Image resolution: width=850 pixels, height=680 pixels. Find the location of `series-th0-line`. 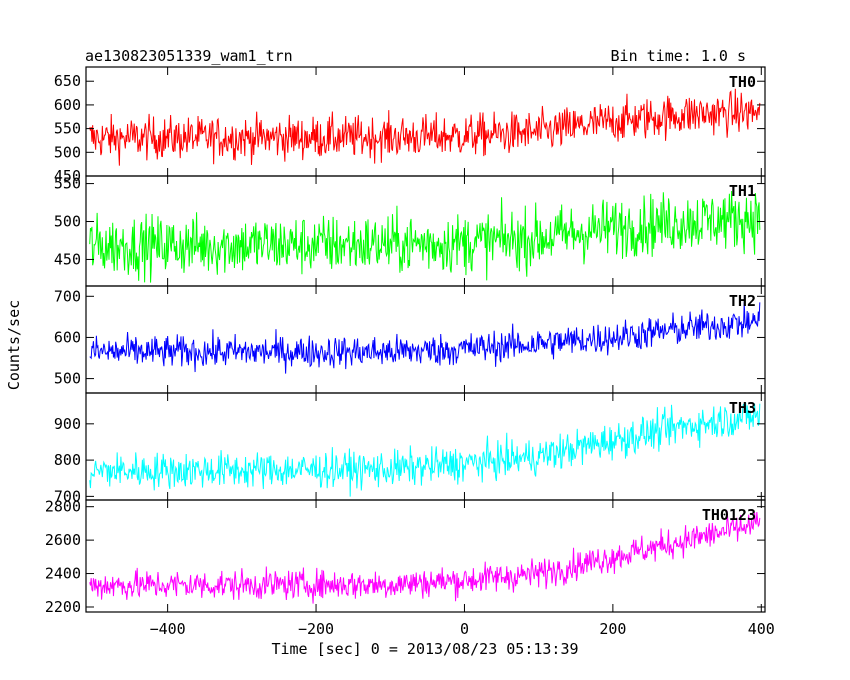

series-th0-line is located at coordinates (425, 127).